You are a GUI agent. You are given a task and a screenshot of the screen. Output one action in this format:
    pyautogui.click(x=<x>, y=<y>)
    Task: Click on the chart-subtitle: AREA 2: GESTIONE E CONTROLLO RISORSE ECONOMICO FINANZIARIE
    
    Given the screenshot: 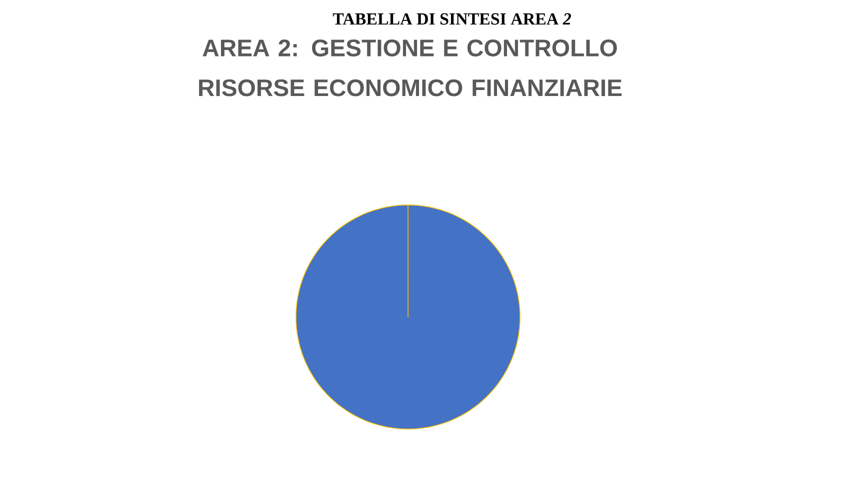 What is the action you would take?
    pyautogui.click(x=410, y=68)
    